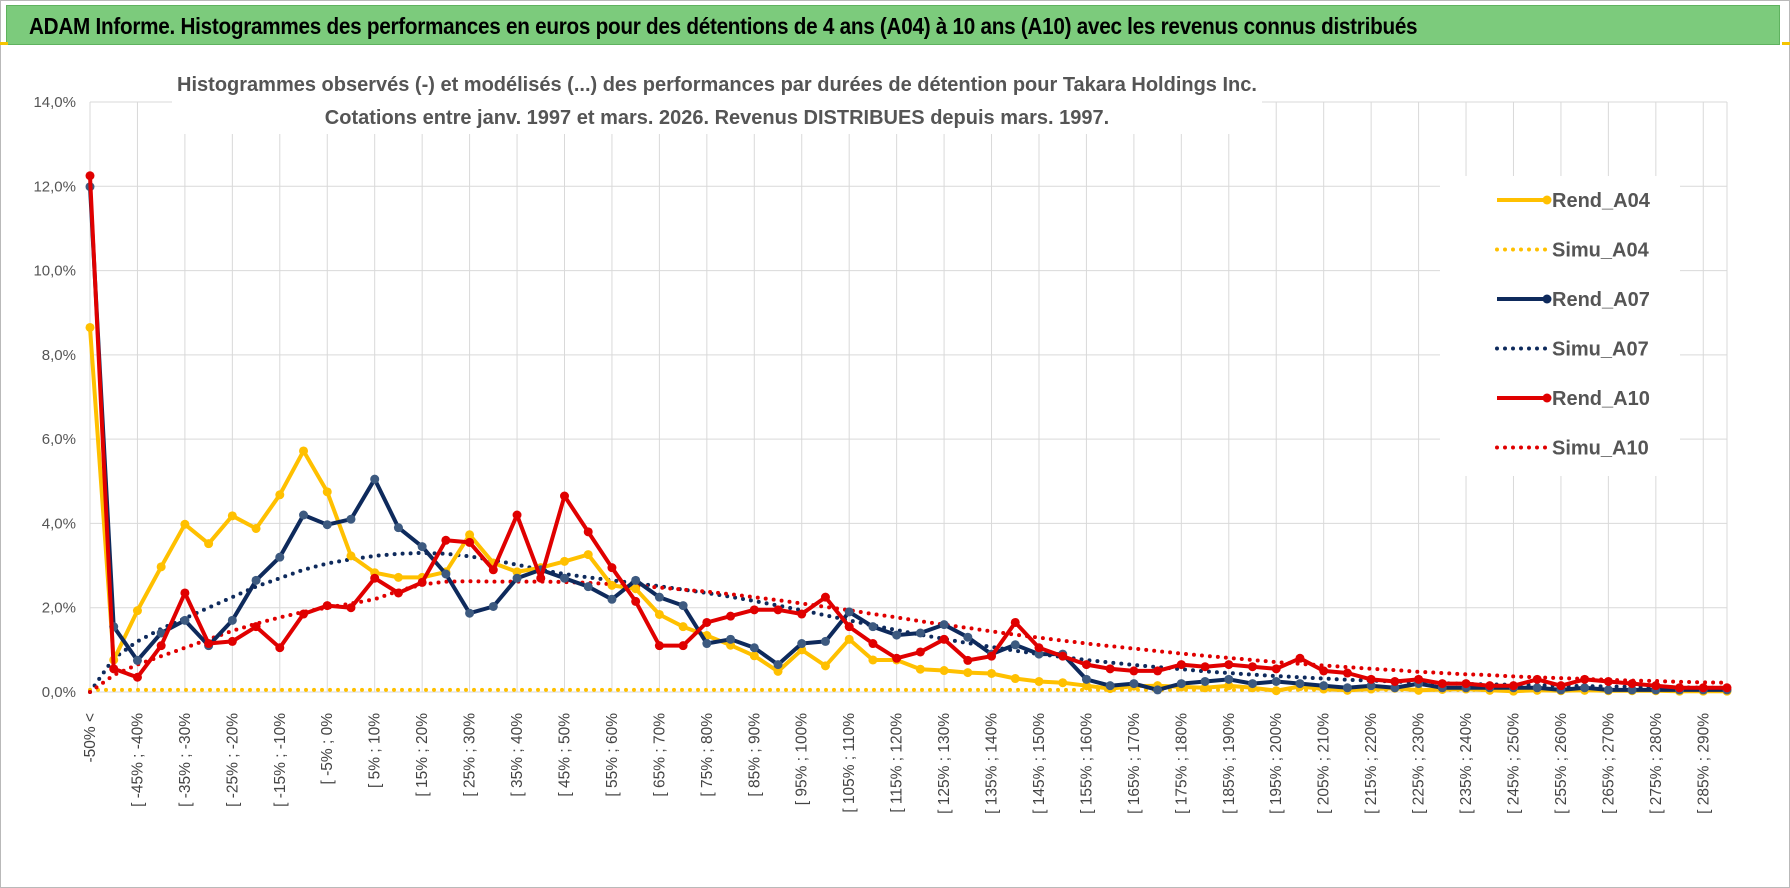 This screenshot has height=888, width=1790. What do you see at coordinates (59, 608) in the screenshot?
I see `y-tick-label: 2,0%` at bounding box center [59, 608].